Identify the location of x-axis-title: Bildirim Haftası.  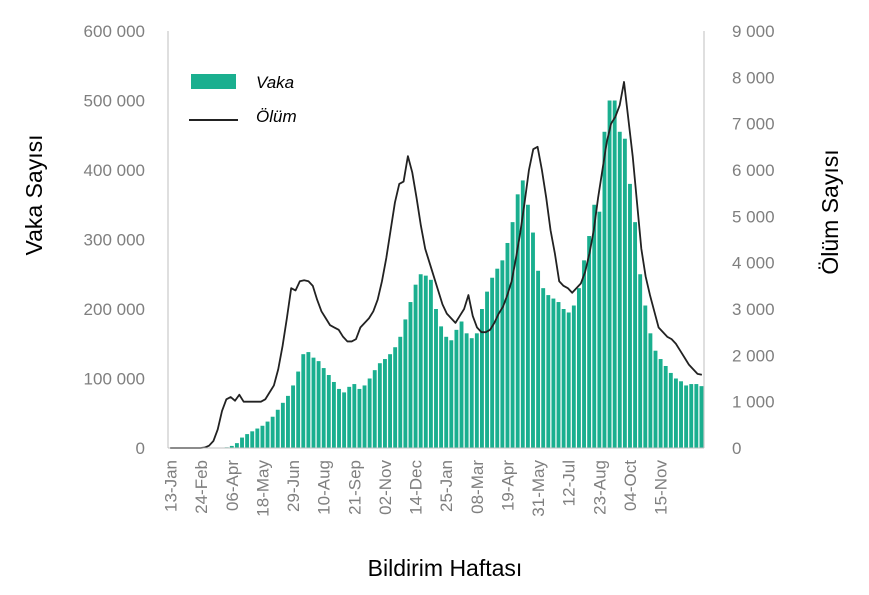
(445, 568).